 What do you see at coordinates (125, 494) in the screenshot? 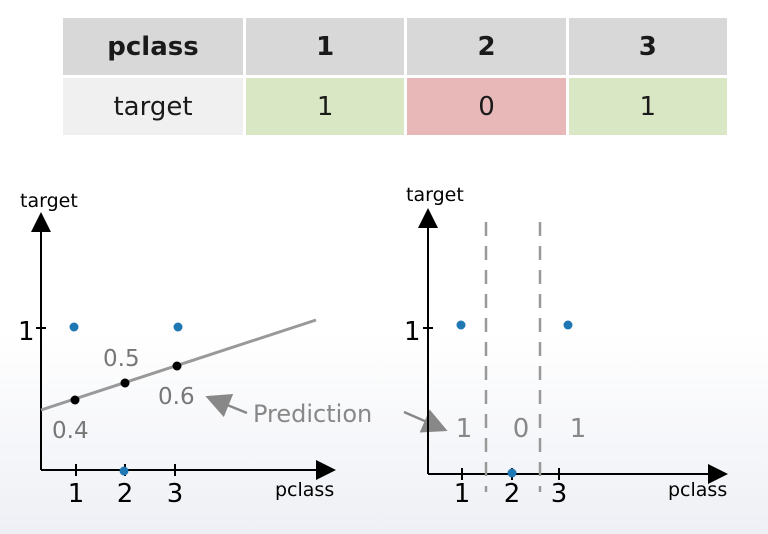
I see `left-x-tick-label-2: 2` at bounding box center [125, 494].